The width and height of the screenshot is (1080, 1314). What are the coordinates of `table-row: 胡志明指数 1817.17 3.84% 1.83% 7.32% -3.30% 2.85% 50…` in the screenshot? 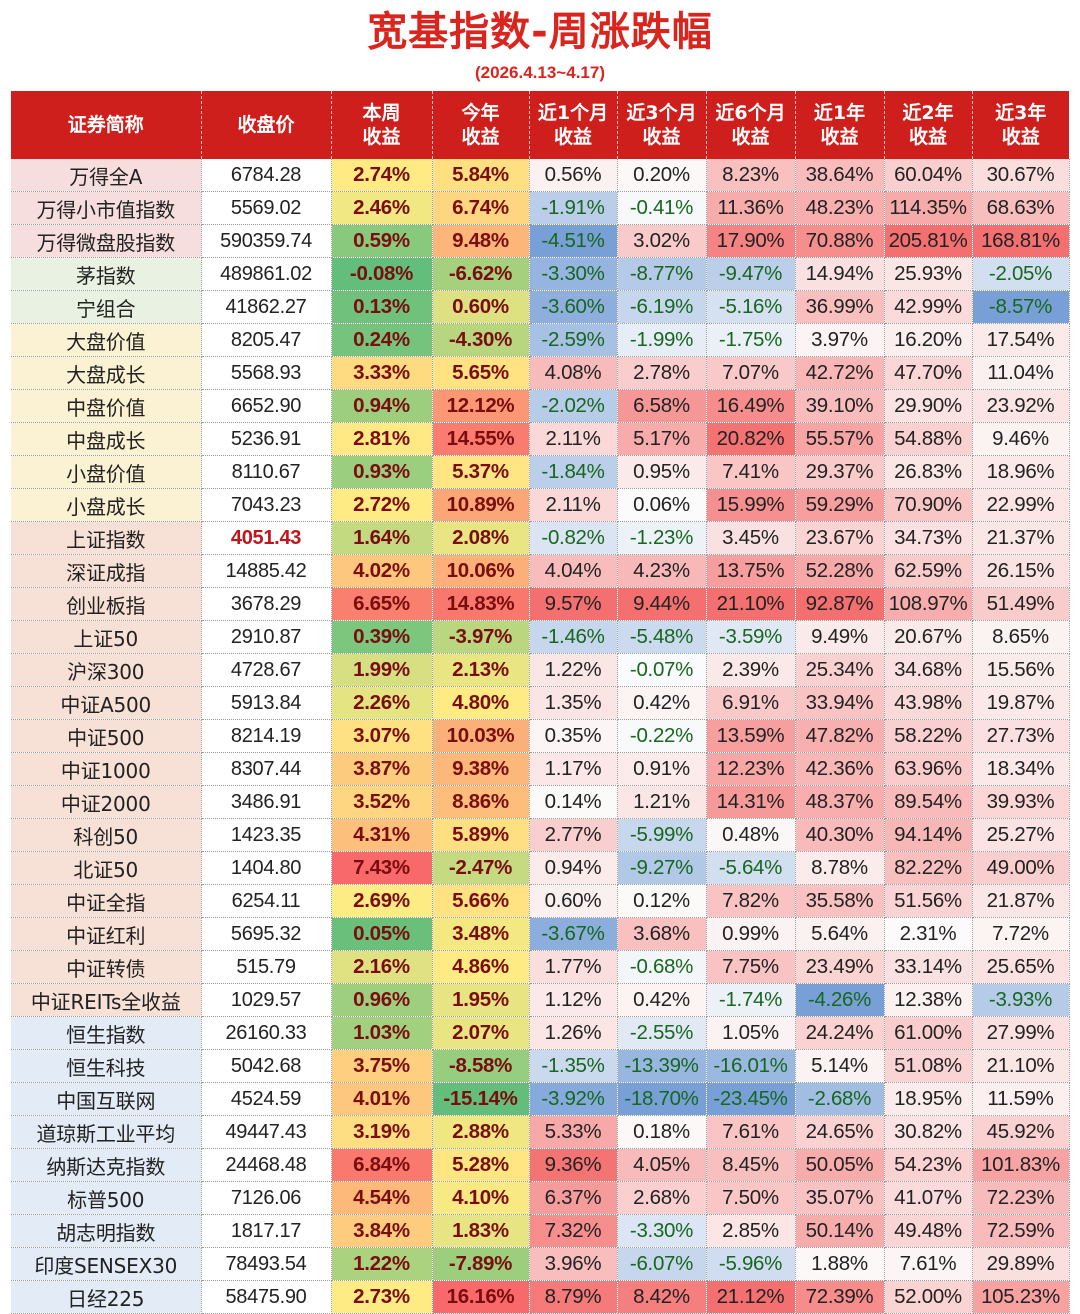 It's located at (540, 1231).